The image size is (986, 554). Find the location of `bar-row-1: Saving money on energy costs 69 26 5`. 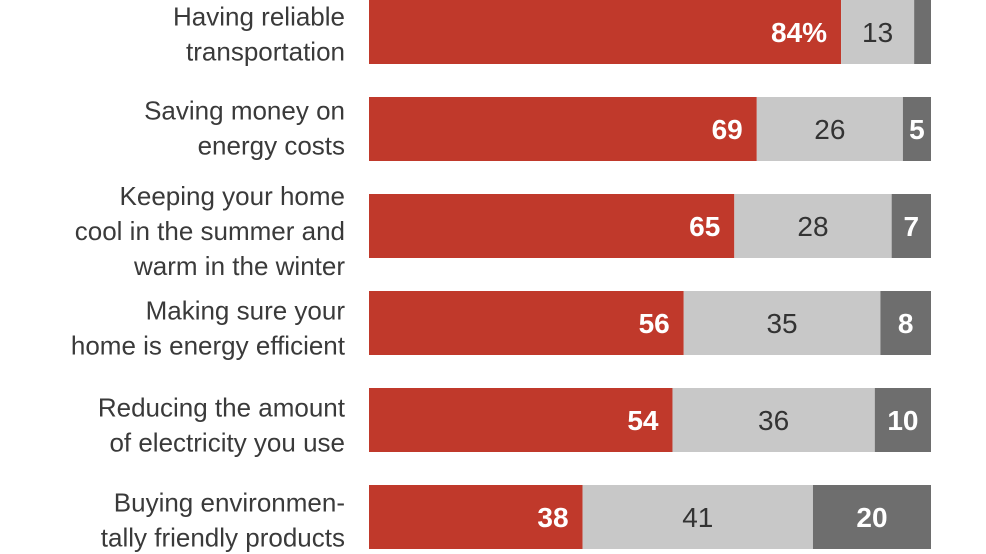

bar-row-1: Saving money on energy costs 69 26 5 is located at coordinates (537, 128).